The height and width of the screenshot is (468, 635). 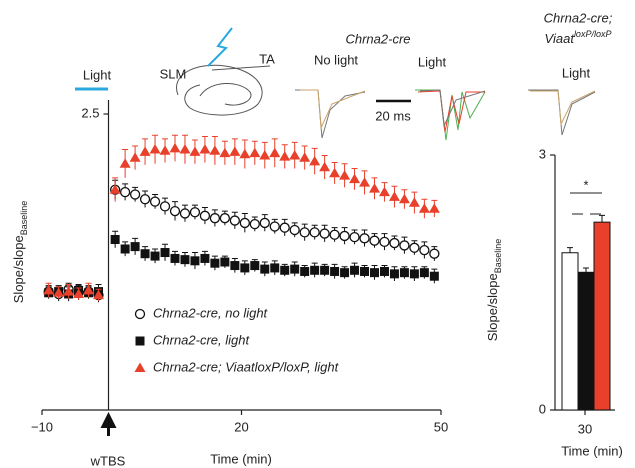 What do you see at coordinates (445, 115) in the screenshot?
I see `traces` at bounding box center [445, 115].